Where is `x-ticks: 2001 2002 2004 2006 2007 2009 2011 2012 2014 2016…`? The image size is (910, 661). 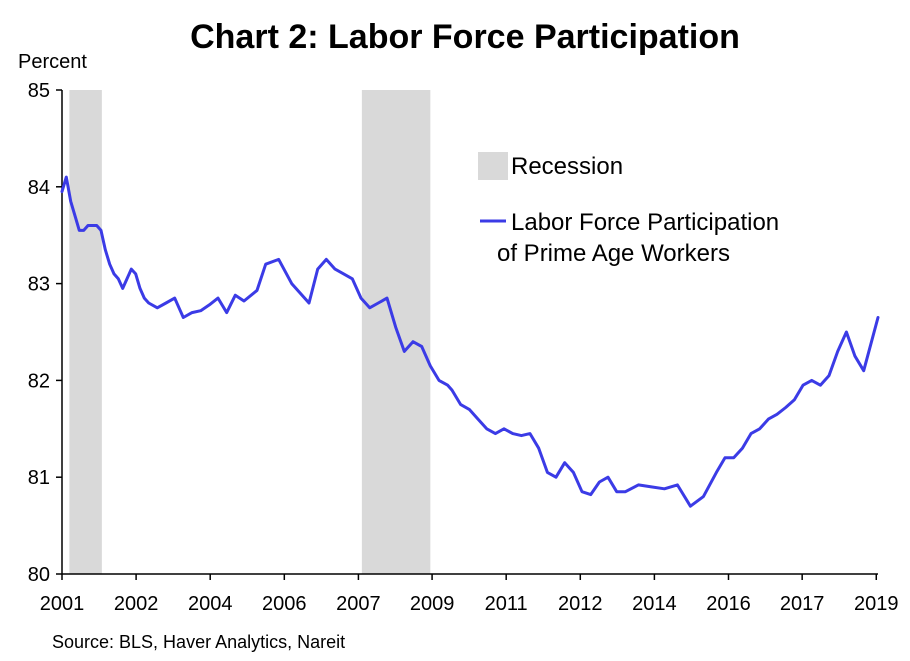 x-ticks: 2001 2002 2004 2006 2007 2009 2011 2012 2014 2016… is located at coordinates (469, 594).